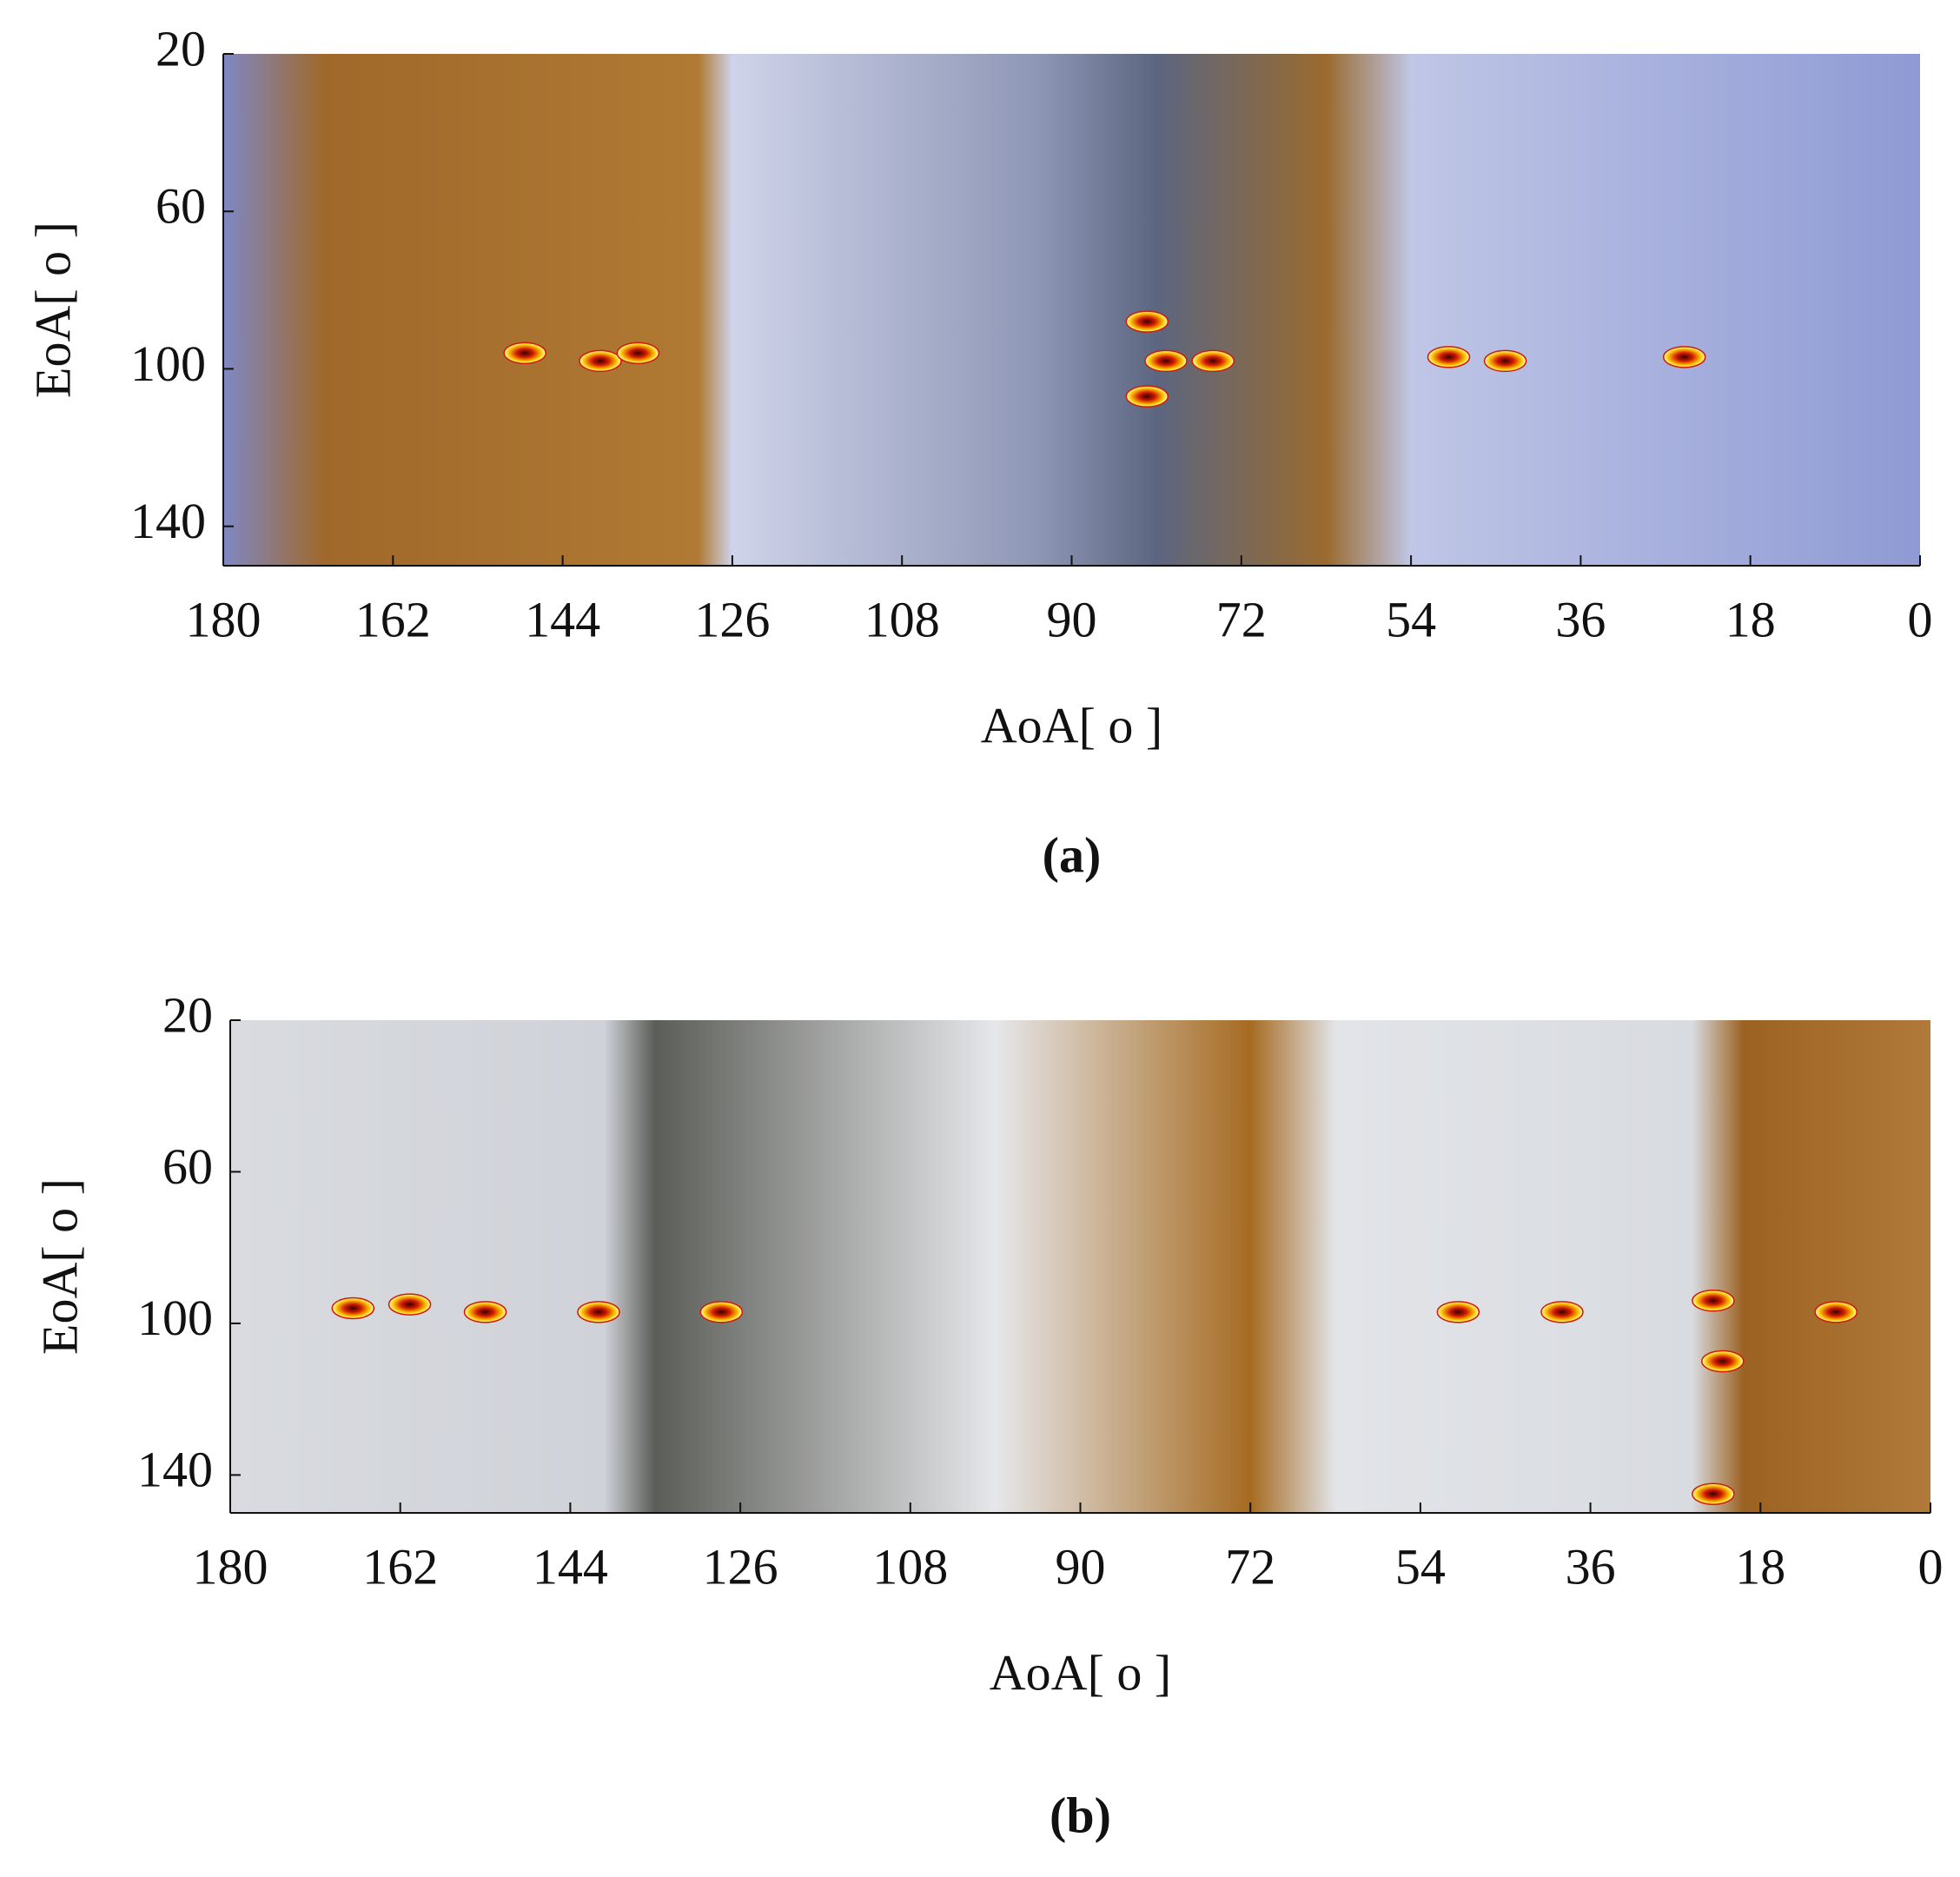  What do you see at coordinates (1080, 1815) in the screenshot?
I see `panel-label: (b)` at bounding box center [1080, 1815].